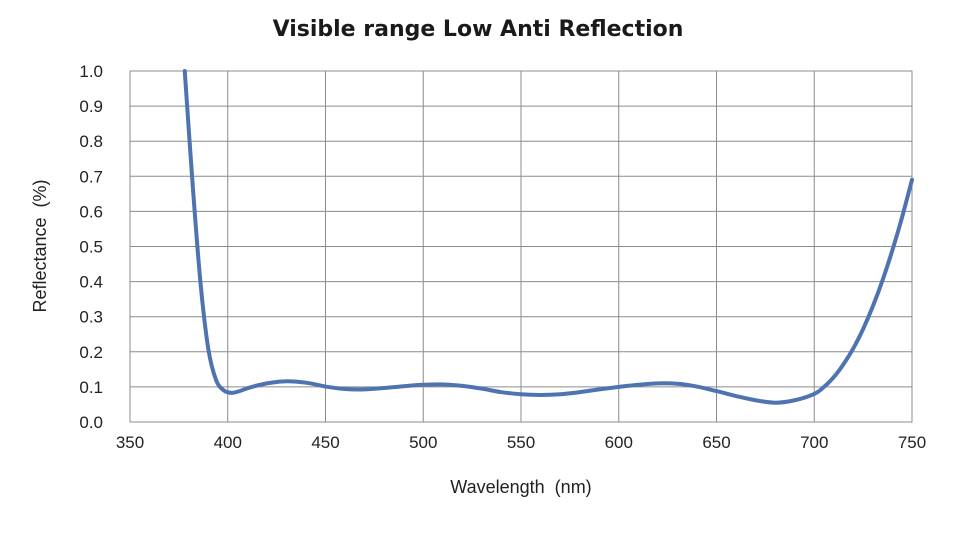 This screenshot has width=960, height=540. Describe the element at coordinates (91, 106) in the screenshot. I see `y-tick-label: 0.9` at that location.